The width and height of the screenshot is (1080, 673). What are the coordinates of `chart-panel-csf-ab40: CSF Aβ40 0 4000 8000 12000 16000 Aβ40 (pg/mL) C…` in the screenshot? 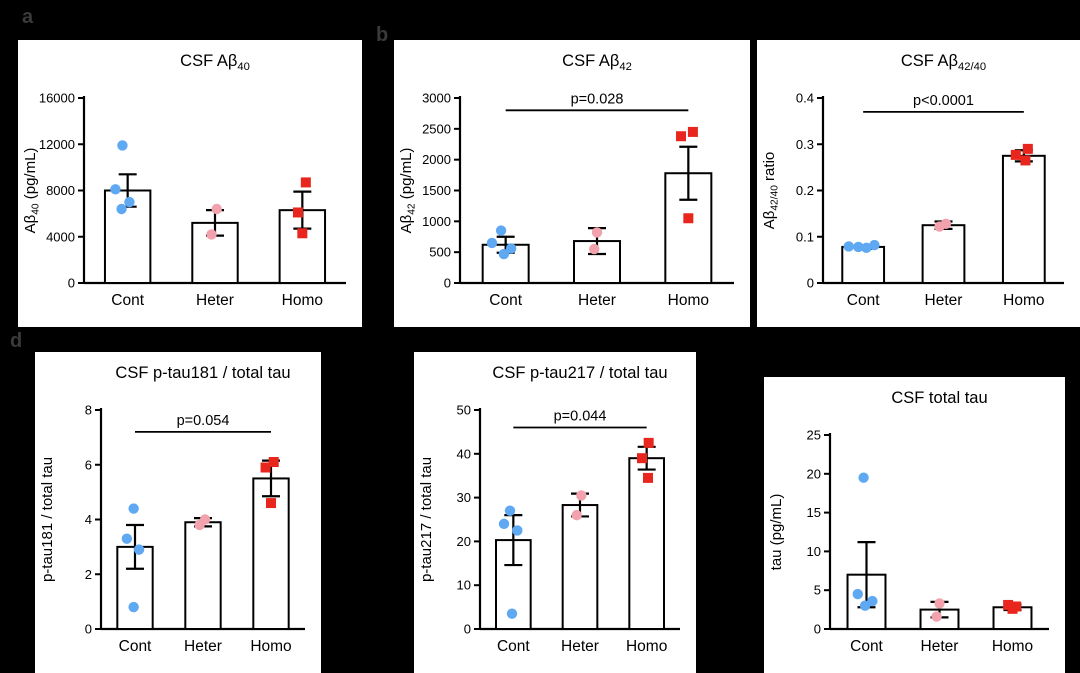 It's located at (190, 183).